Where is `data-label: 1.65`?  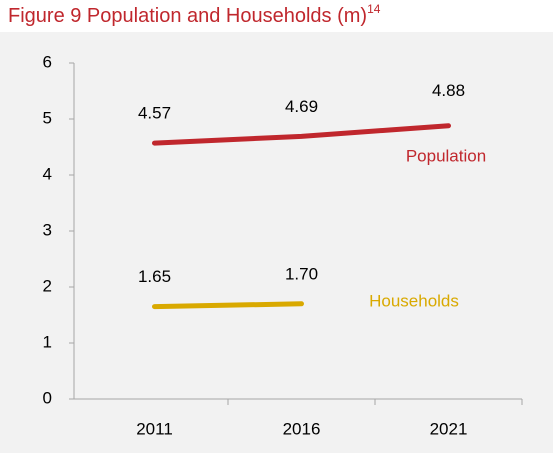 data-label: 1.65 is located at coordinates (154, 276).